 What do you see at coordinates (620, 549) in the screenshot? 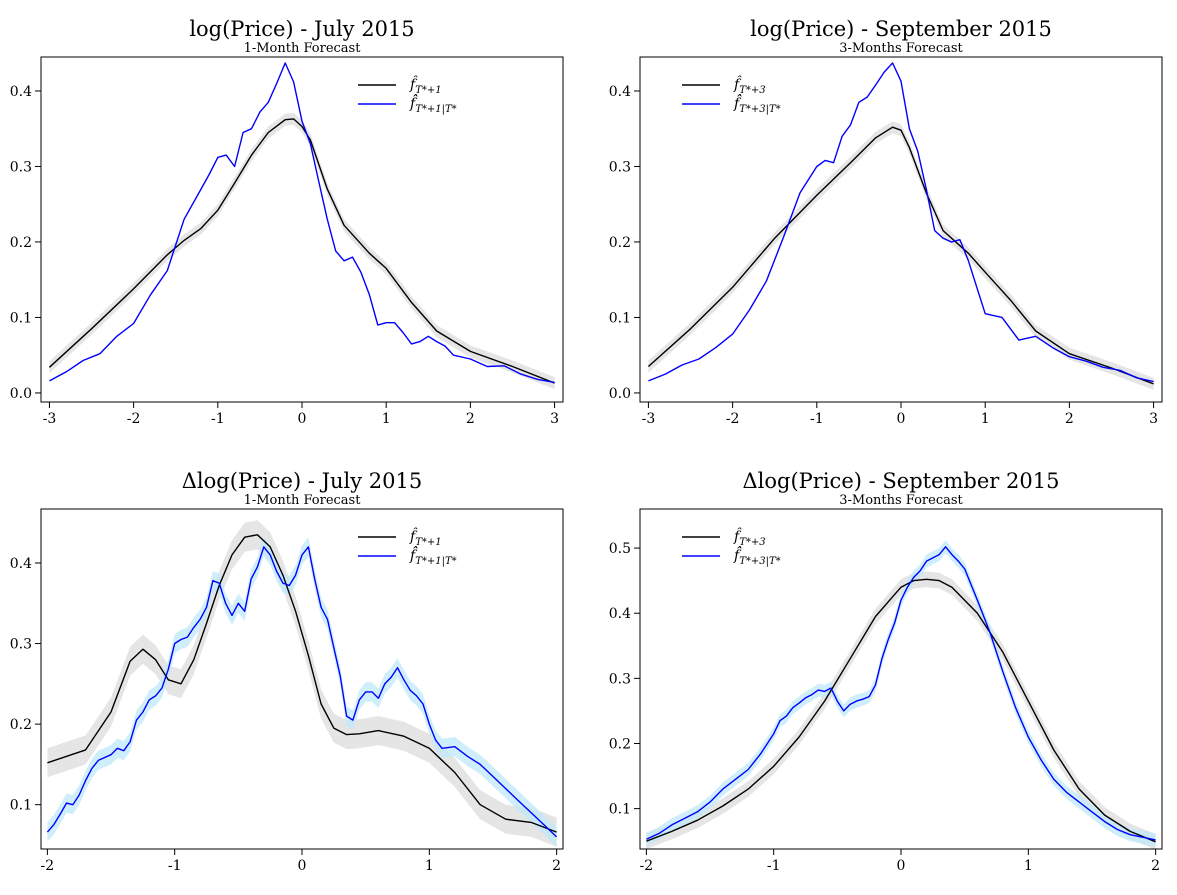
I see `y-tick-label: 0.5` at bounding box center [620, 549].